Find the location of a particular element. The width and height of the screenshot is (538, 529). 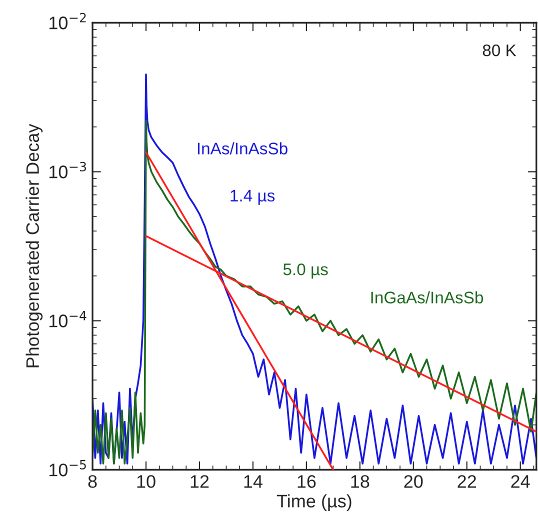

x-tick-label: 8 is located at coordinates (92, 481).